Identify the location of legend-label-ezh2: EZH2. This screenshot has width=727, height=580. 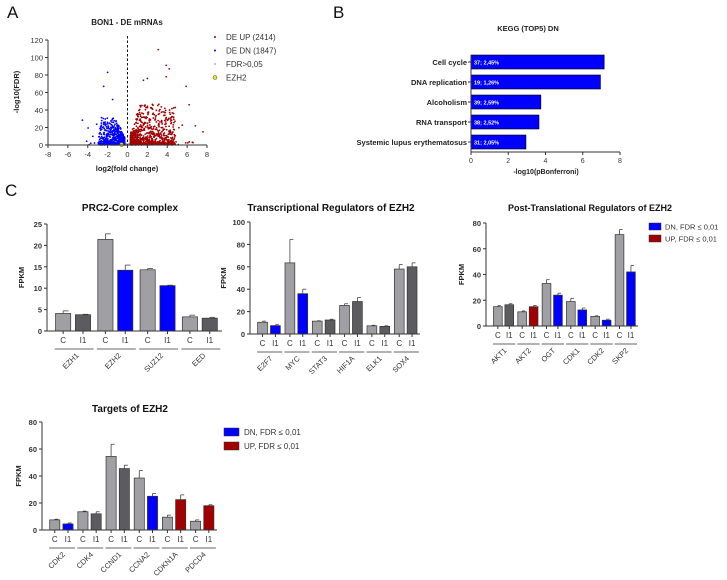
(236, 78).